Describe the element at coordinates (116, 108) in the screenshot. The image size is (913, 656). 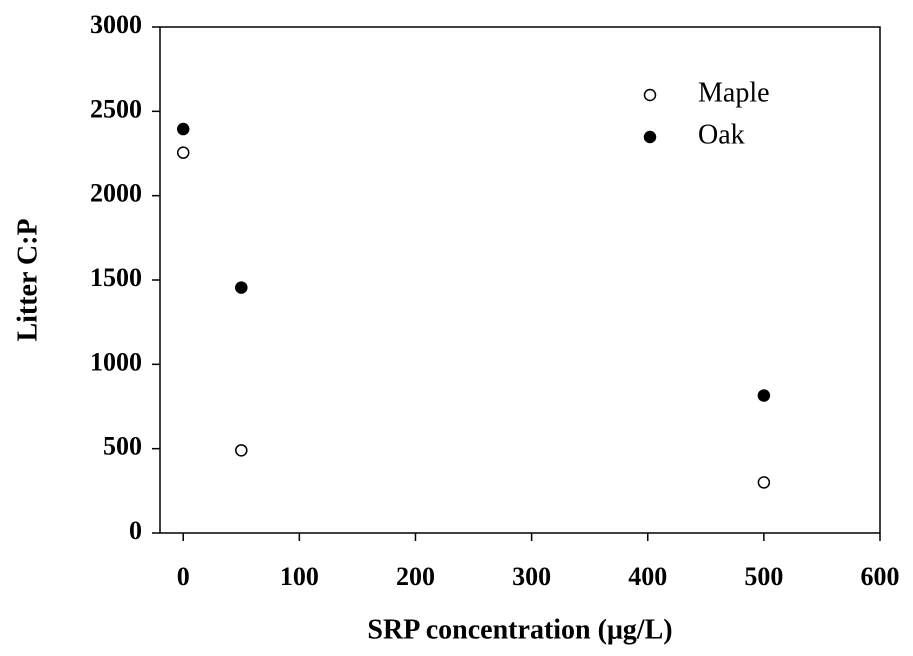
I see `y-tick-label: 2500` at that location.